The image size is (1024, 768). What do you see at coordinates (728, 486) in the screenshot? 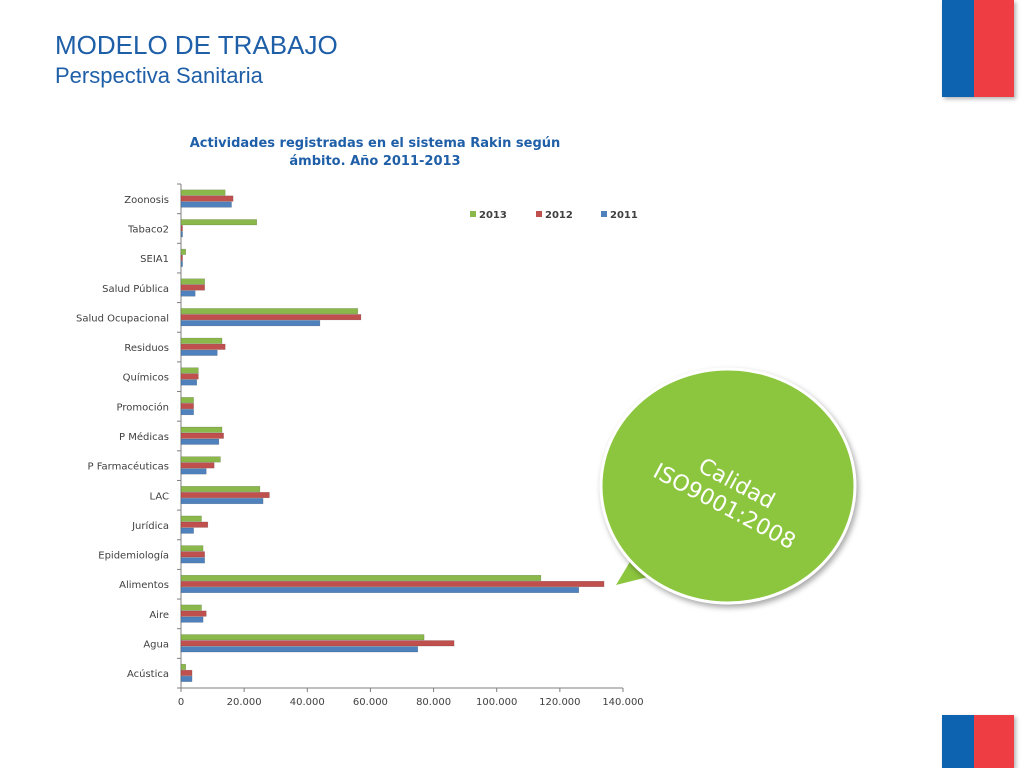
I see `callout-bubble` at bounding box center [728, 486].